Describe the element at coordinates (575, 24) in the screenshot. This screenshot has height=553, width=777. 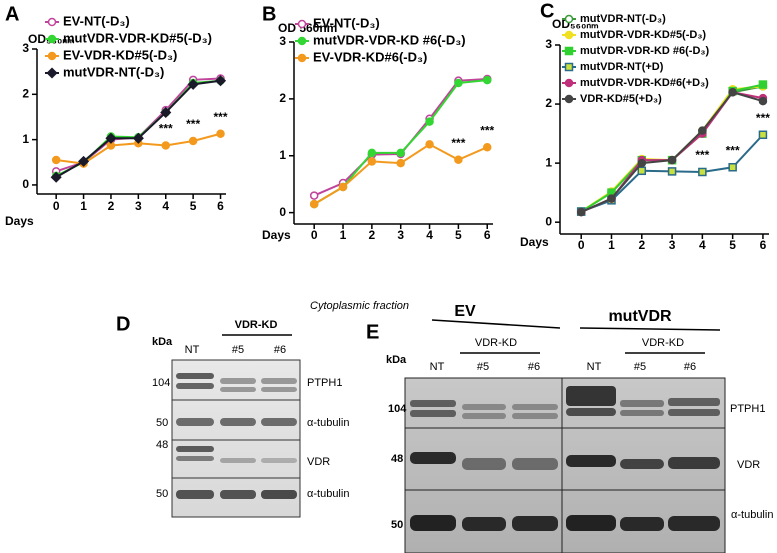
I see `y-axis-label: OD₅₆₀ₙₘ` at that location.